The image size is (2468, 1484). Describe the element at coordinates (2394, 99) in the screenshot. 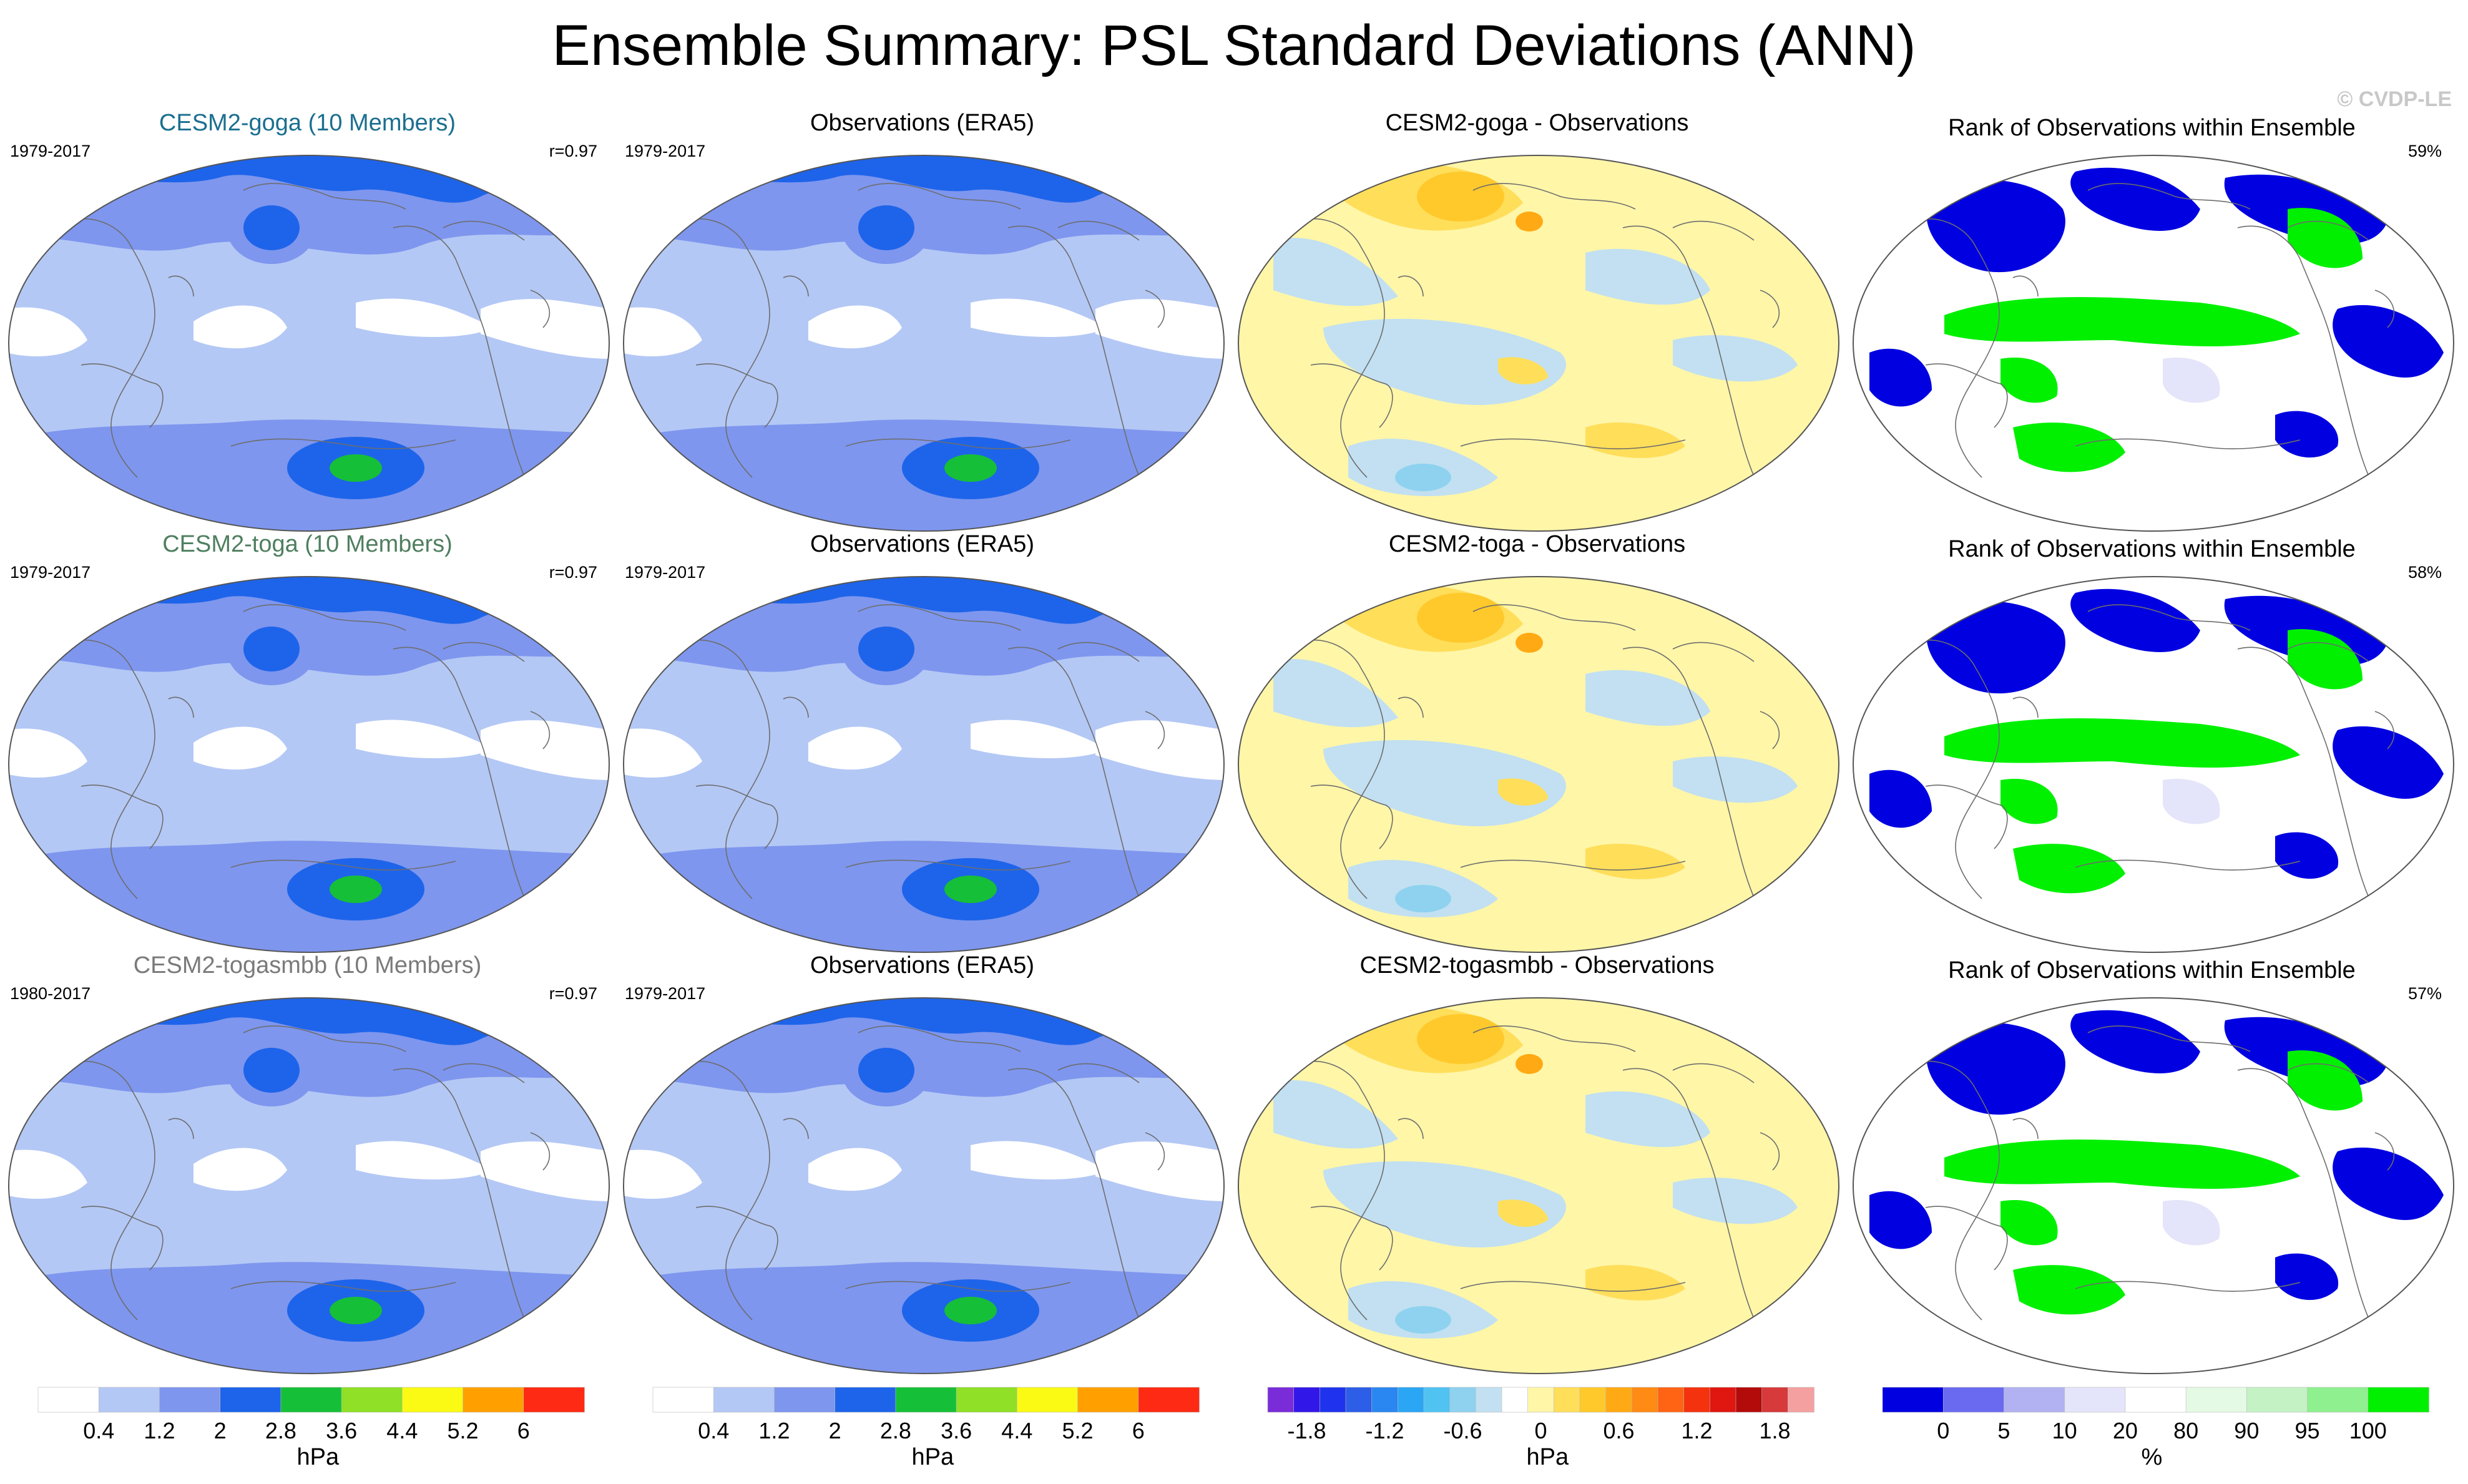

I see `watermark: © CVDP-LE` at that location.